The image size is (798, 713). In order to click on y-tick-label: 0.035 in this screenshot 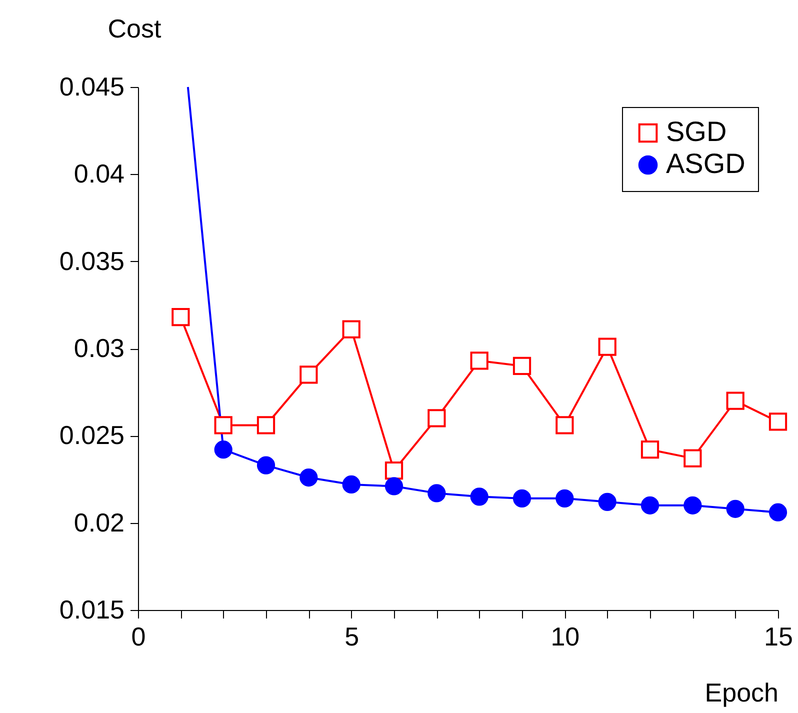, I will do `click(91, 261)`.